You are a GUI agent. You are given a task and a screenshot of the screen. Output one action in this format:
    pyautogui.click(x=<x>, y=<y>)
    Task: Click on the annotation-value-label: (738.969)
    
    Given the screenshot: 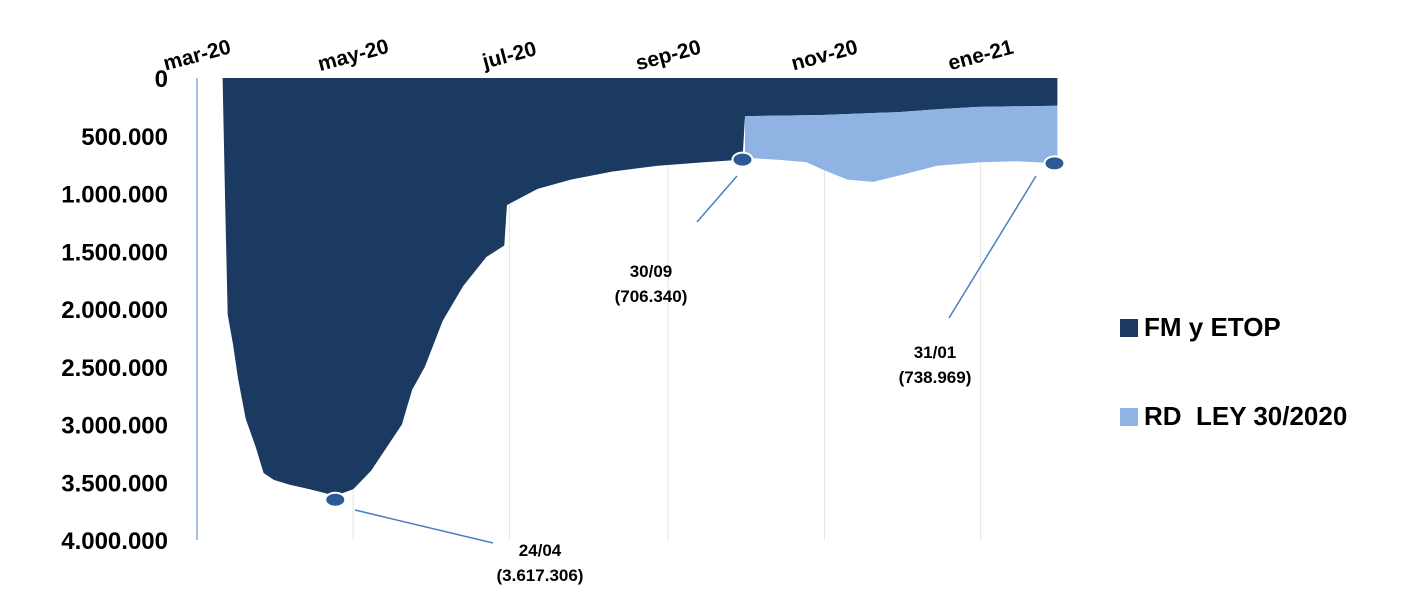 What is the action you would take?
    pyautogui.click(x=935, y=377)
    